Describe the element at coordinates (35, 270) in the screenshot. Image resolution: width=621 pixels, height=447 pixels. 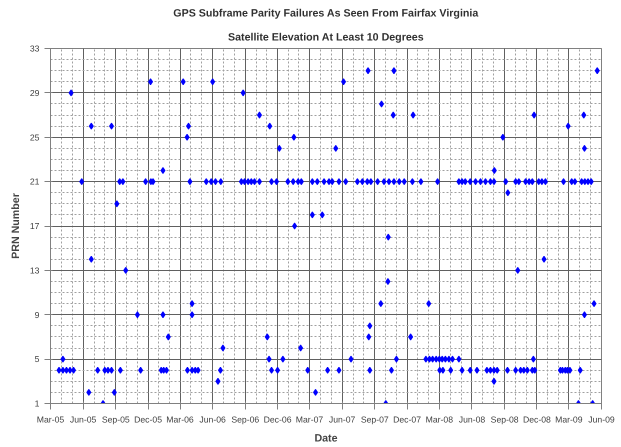
I see `y-tick-label: 13` at that location.